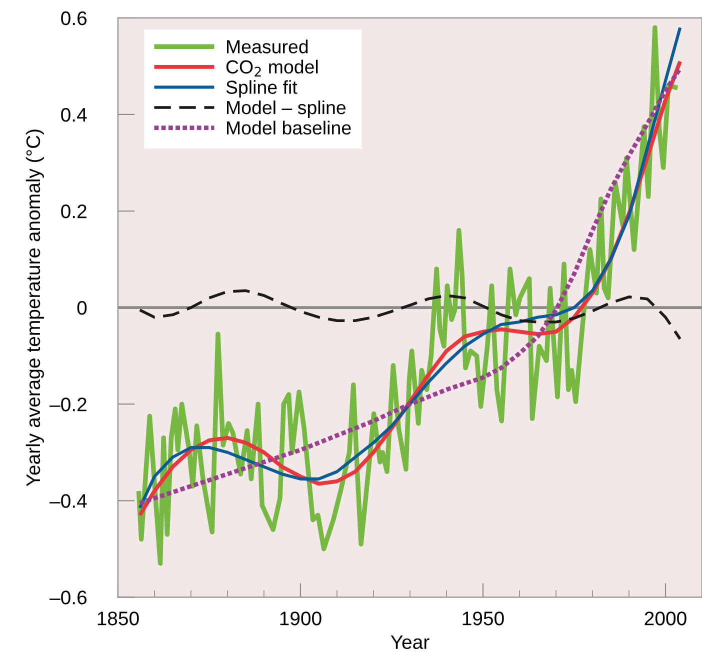 This screenshot has width=702, height=665. What do you see at coordinates (286, 109) in the screenshot?
I see `legend-label: Model – spline` at bounding box center [286, 109].